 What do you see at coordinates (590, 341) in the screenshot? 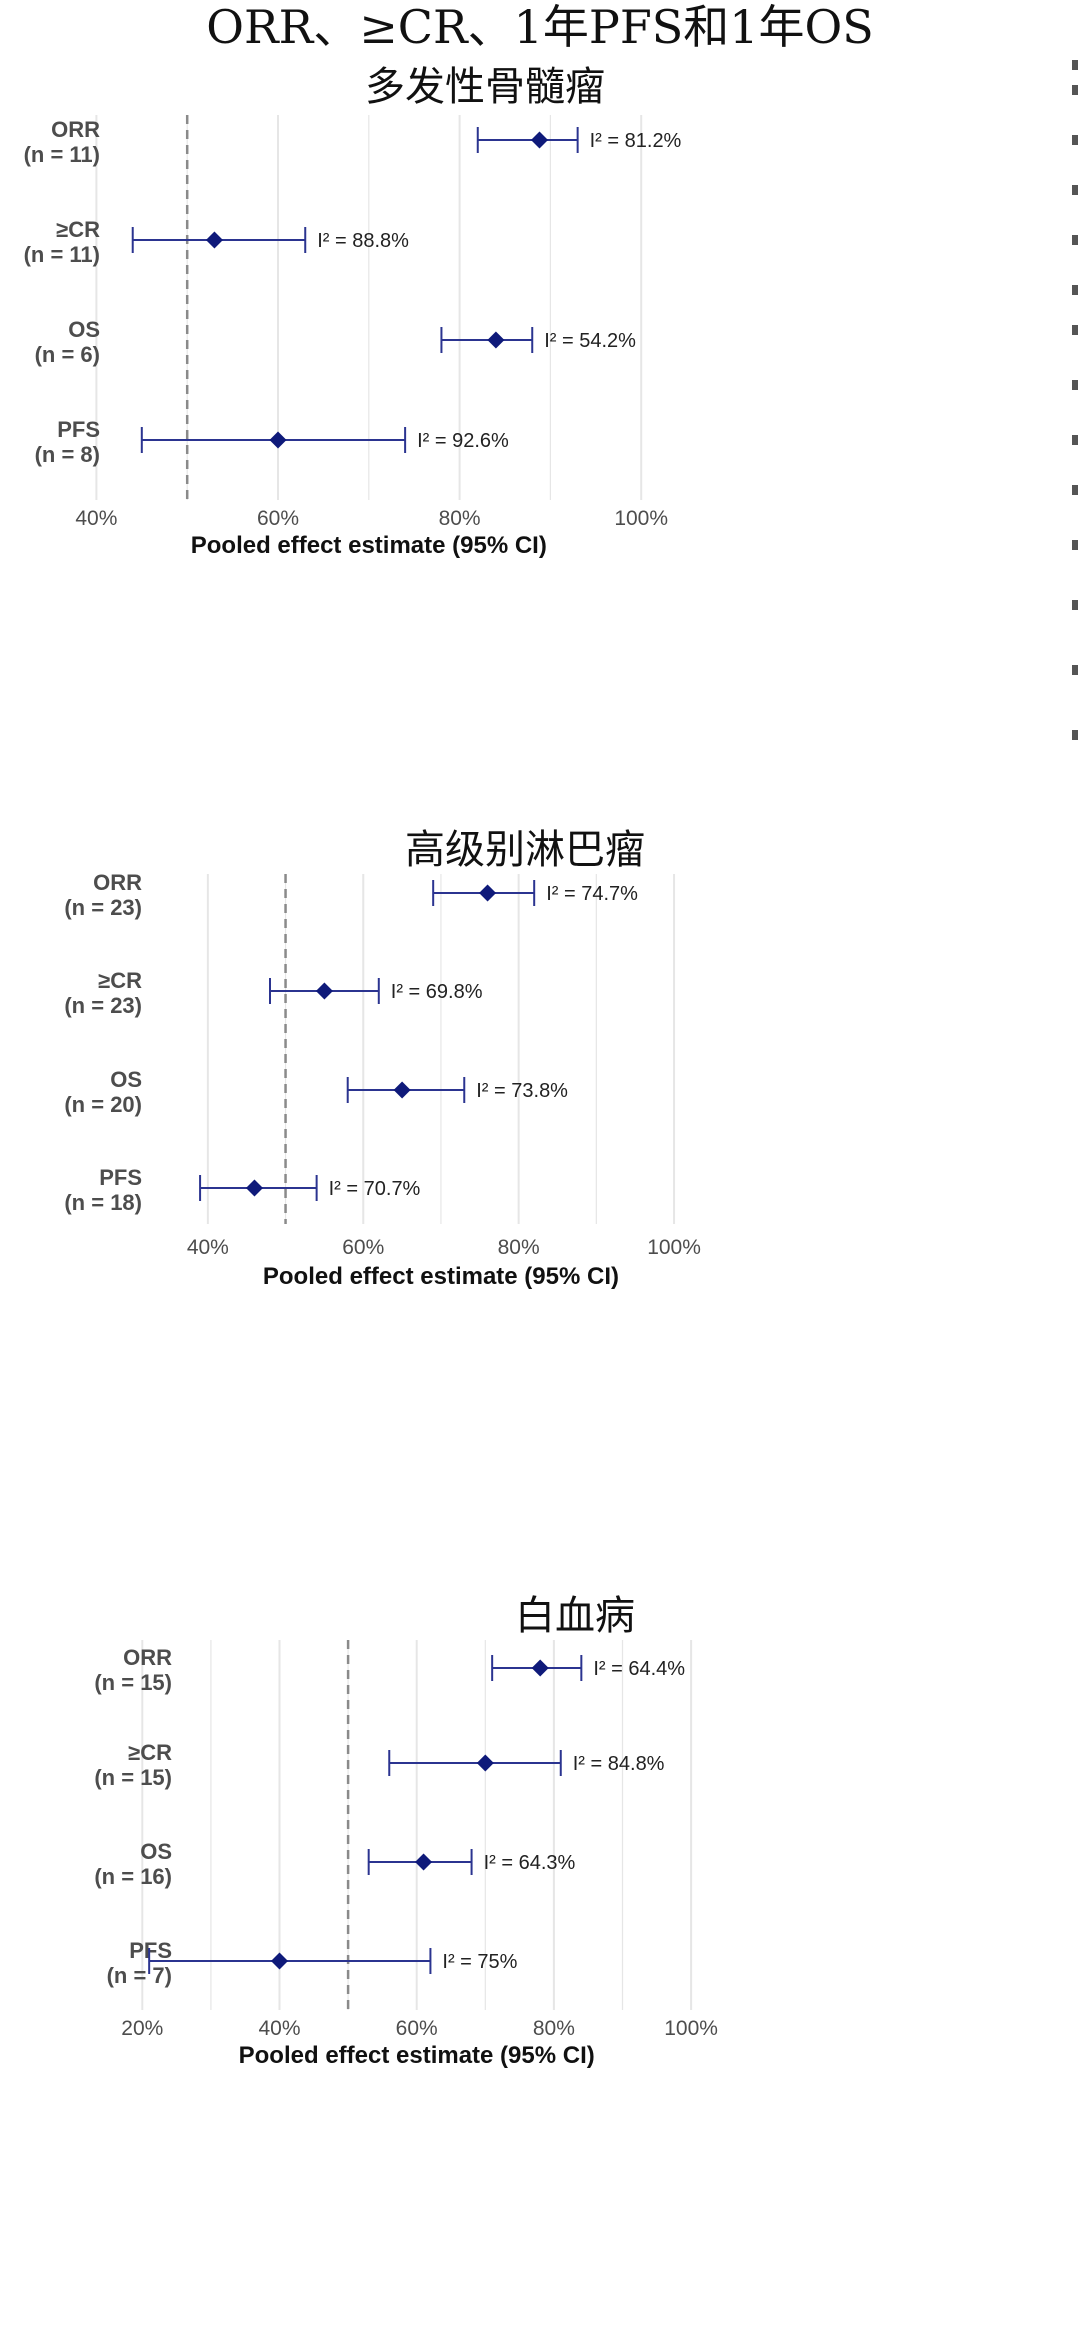
I see `i2-annotation: I² = 54.2%` at bounding box center [590, 341].